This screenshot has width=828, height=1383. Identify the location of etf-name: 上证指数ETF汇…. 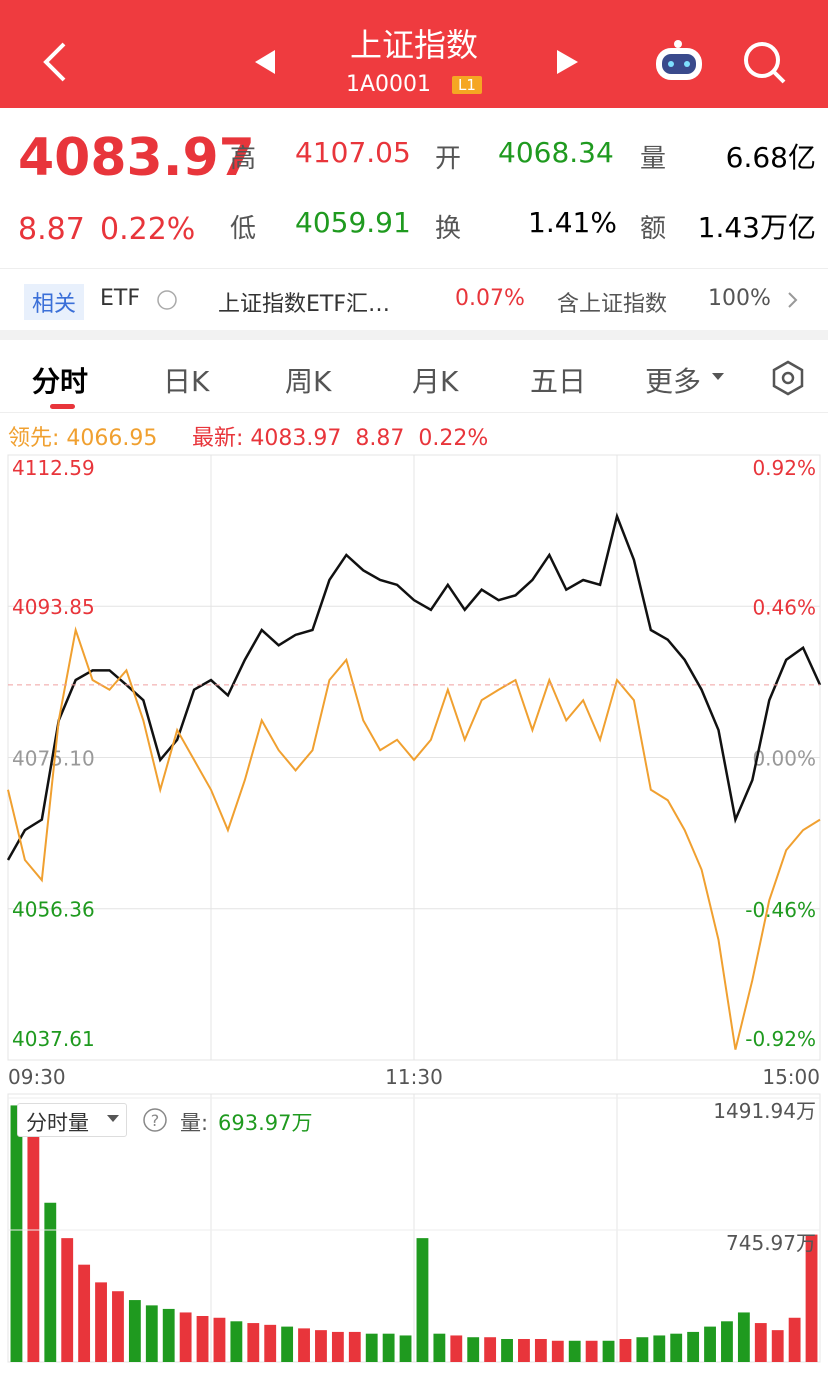
(304, 304).